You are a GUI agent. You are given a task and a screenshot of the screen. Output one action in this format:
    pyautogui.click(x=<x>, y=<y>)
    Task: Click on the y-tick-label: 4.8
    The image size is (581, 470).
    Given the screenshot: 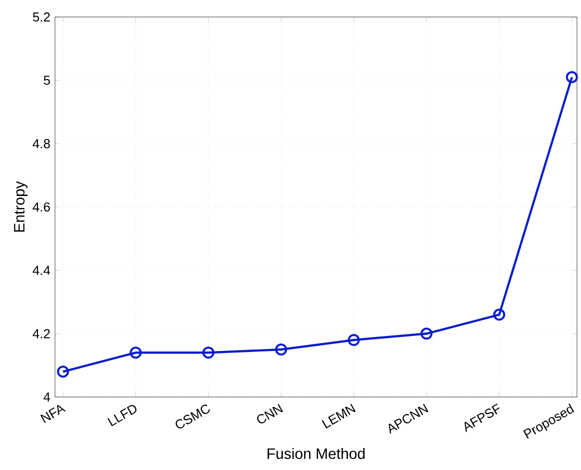 What is the action you would take?
    pyautogui.click(x=41, y=143)
    